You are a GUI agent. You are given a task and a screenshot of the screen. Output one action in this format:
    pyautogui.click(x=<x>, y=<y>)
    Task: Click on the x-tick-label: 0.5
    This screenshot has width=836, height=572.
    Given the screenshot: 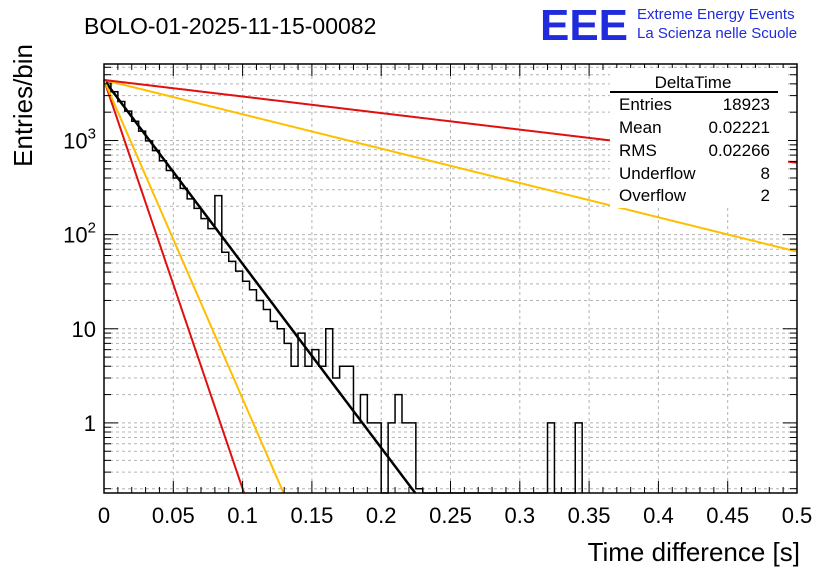 What is the action you would take?
    pyautogui.click(x=797, y=515)
    